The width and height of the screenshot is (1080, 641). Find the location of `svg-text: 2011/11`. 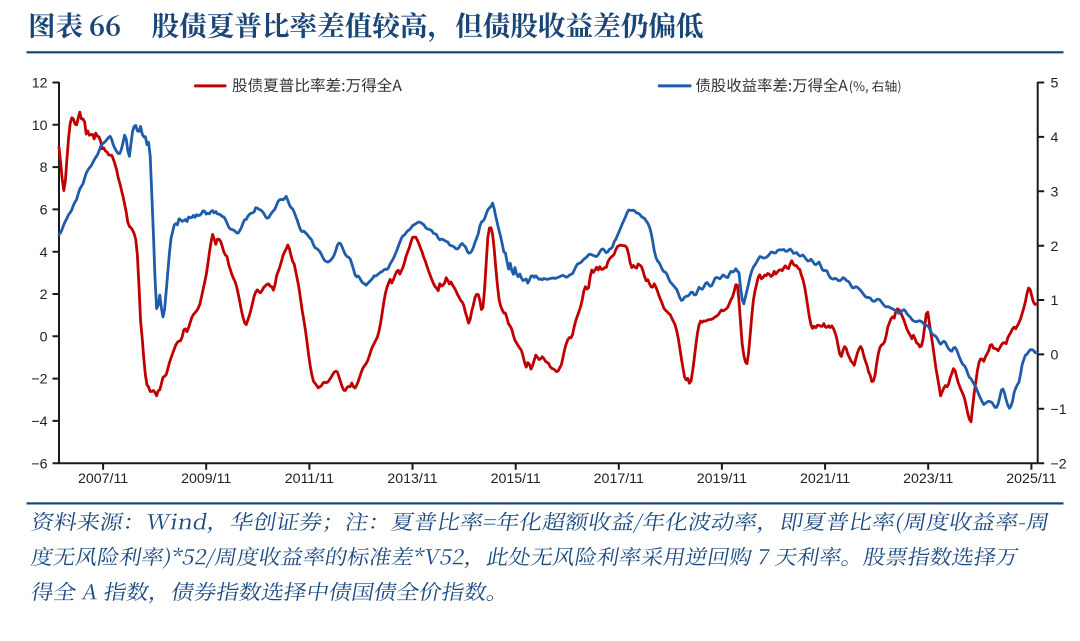

svg-text: 2011/11 is located at coordinates (309, 479).